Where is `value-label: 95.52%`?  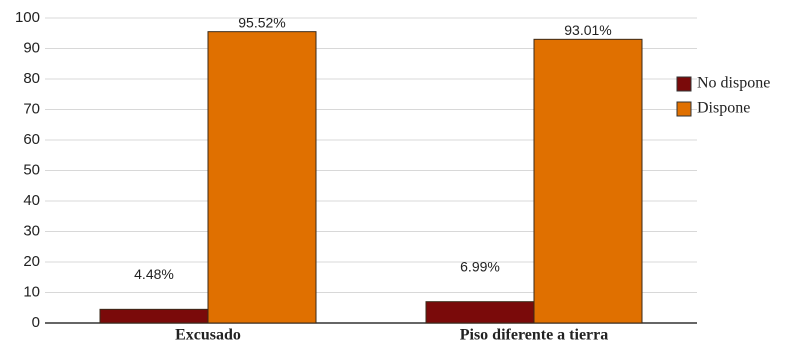 value-label: 95.52% is located at coordinates (261, 22).